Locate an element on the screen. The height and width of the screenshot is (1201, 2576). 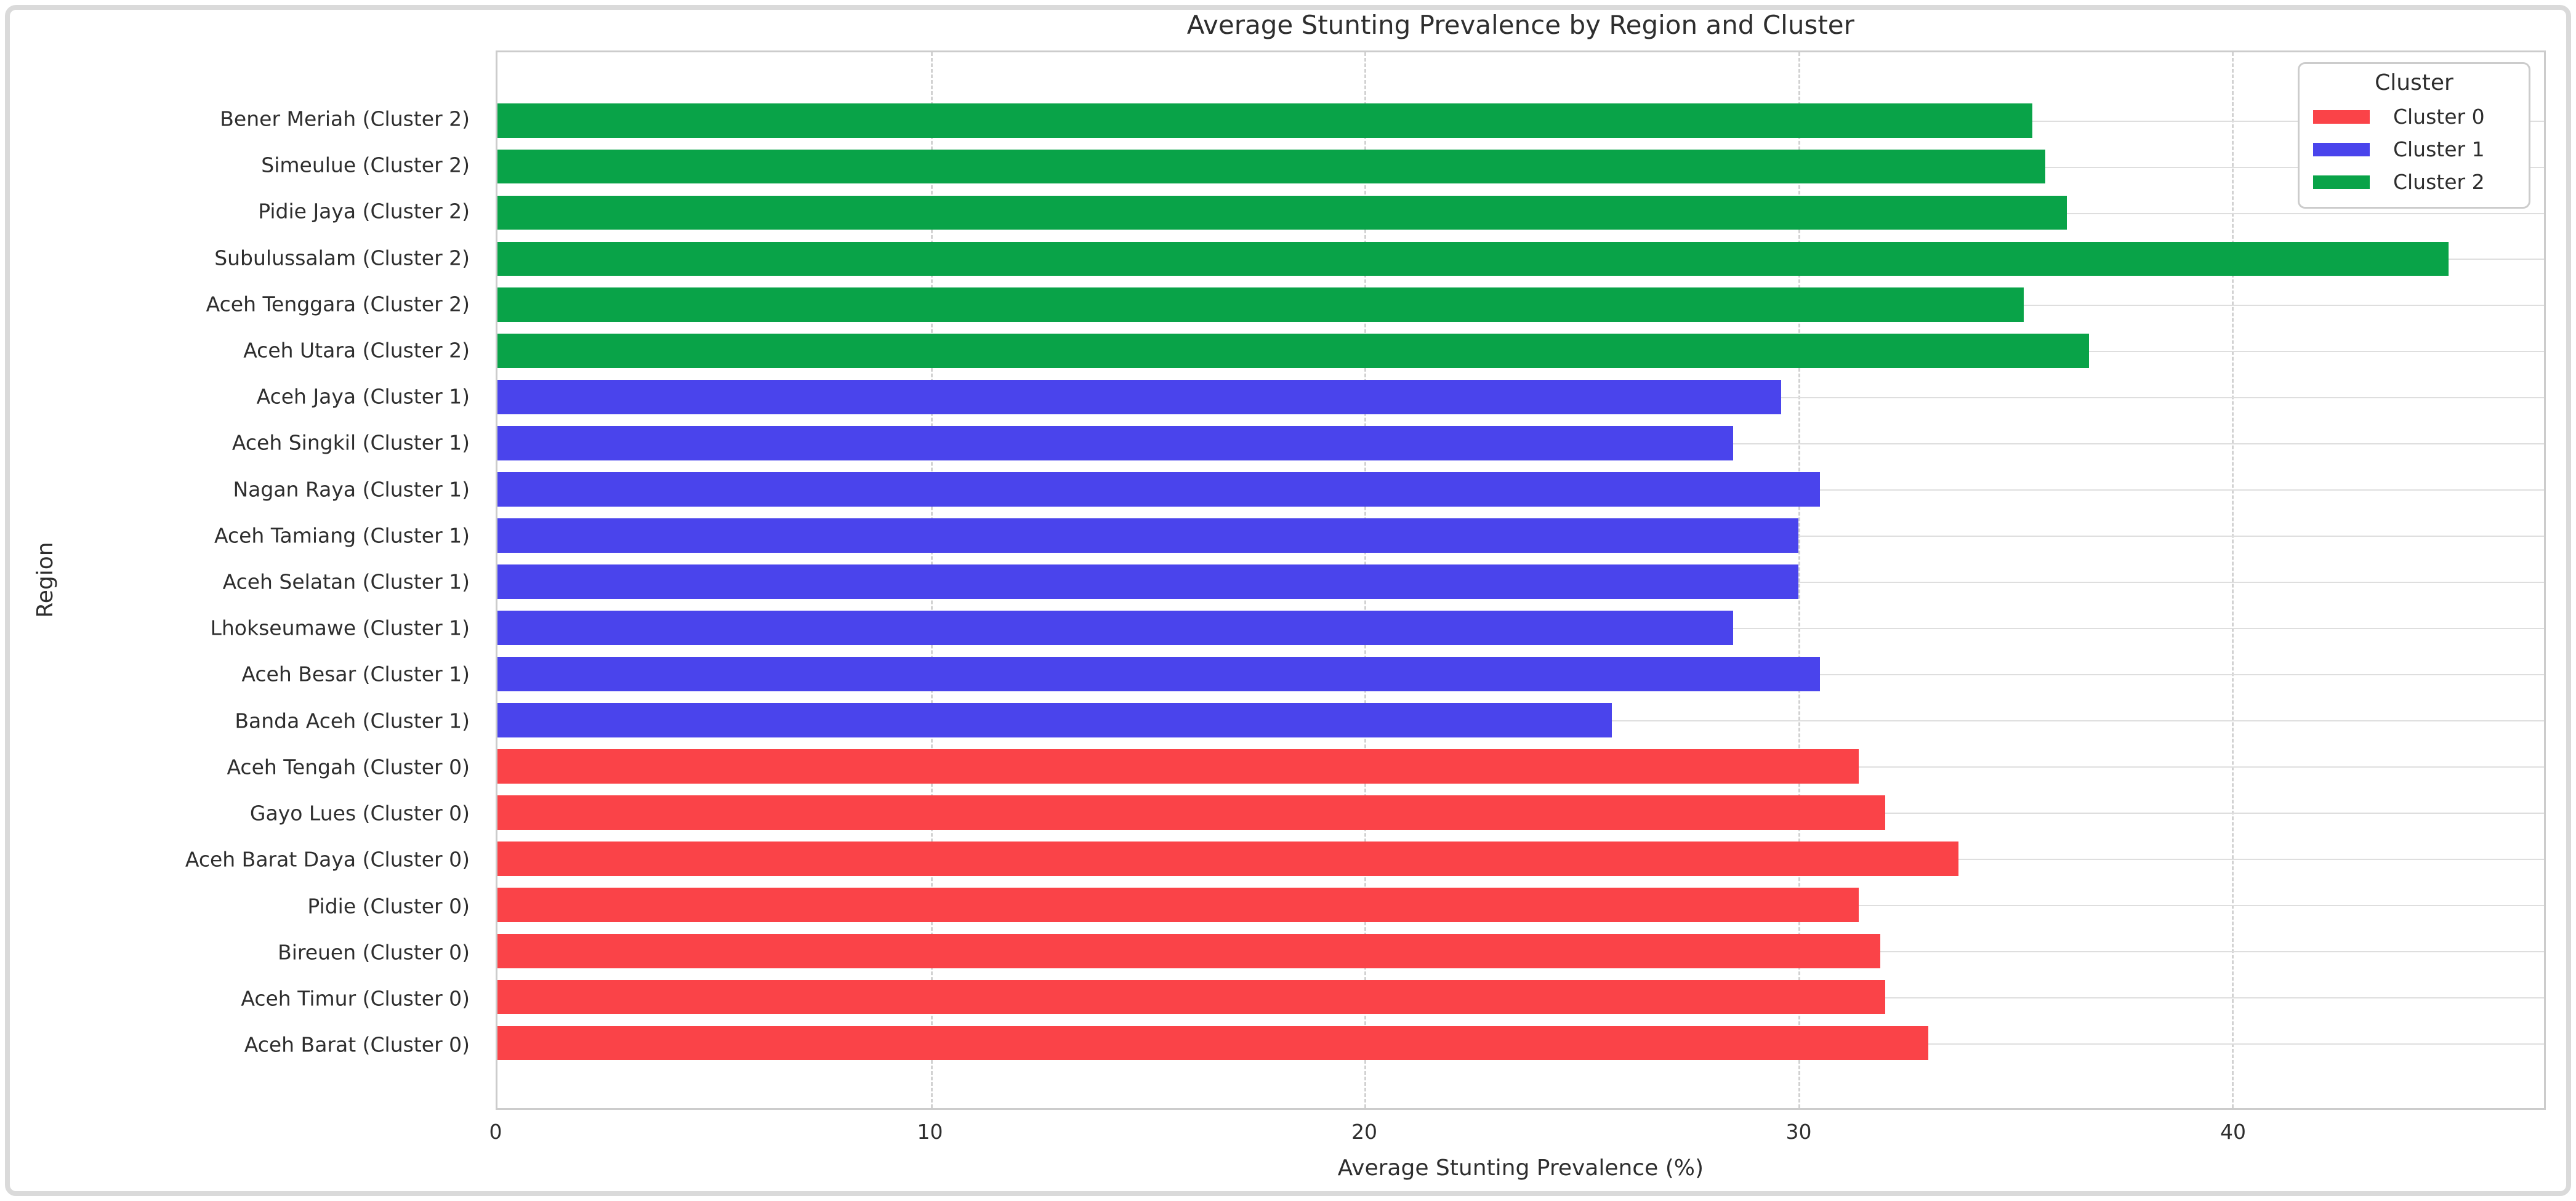
ytick-label-aceh-tengah: Aceh Tengah (Cluster 0) is located at coordinates (348, 767).